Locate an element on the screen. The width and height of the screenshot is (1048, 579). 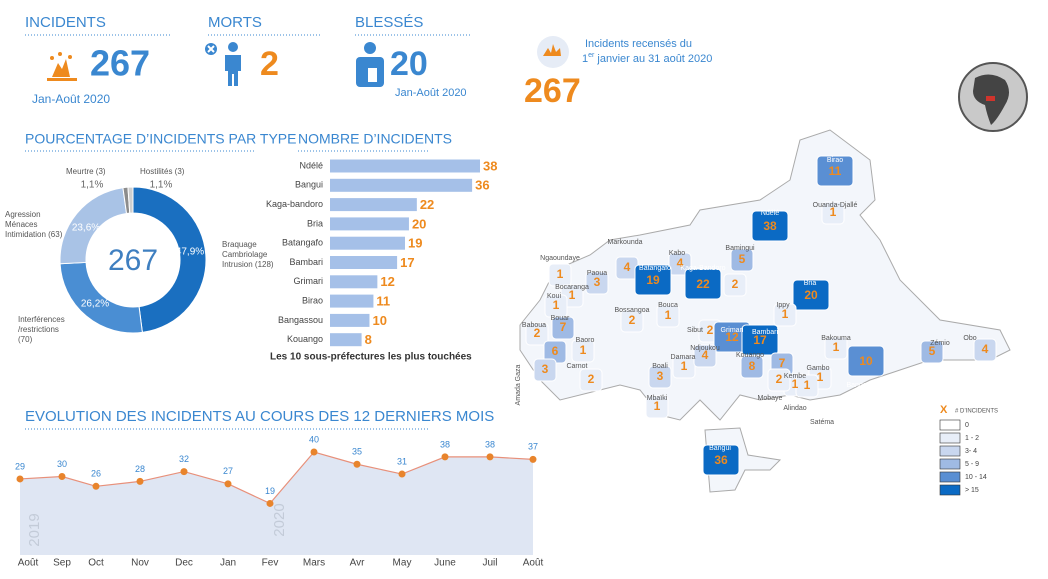
y-tick-label: Bangui is located at coordinates (309, 185).